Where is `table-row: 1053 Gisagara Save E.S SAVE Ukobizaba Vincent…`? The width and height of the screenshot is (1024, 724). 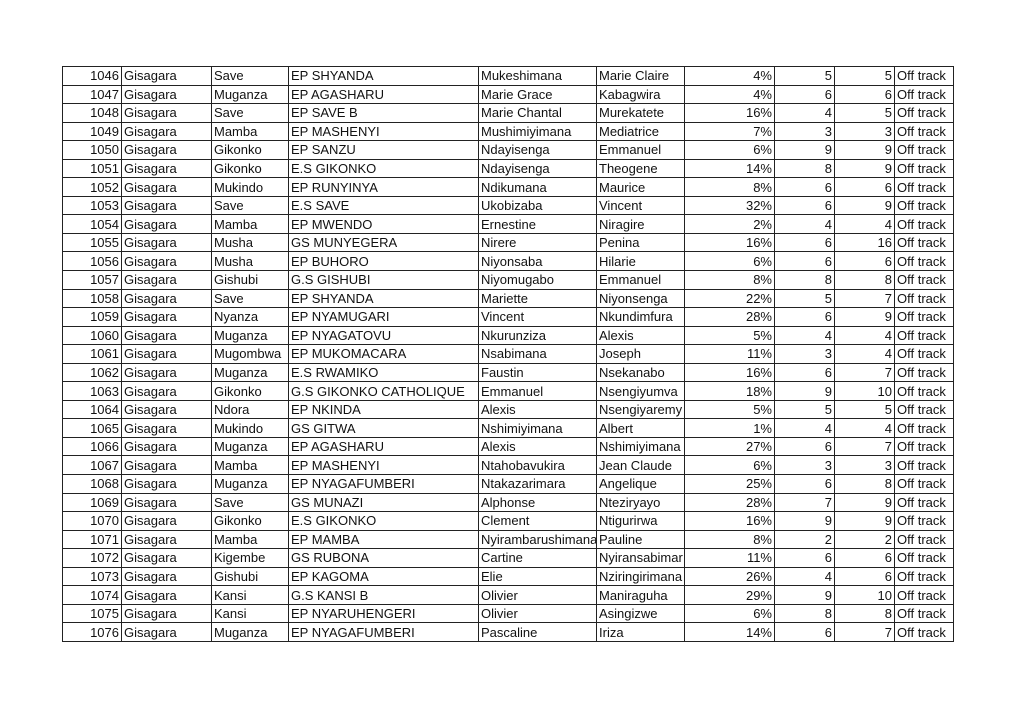
table-row: 1053 Gisagara Save E.S SAVE Ukobizaba Vincent… is located at coordinates (508, 205).